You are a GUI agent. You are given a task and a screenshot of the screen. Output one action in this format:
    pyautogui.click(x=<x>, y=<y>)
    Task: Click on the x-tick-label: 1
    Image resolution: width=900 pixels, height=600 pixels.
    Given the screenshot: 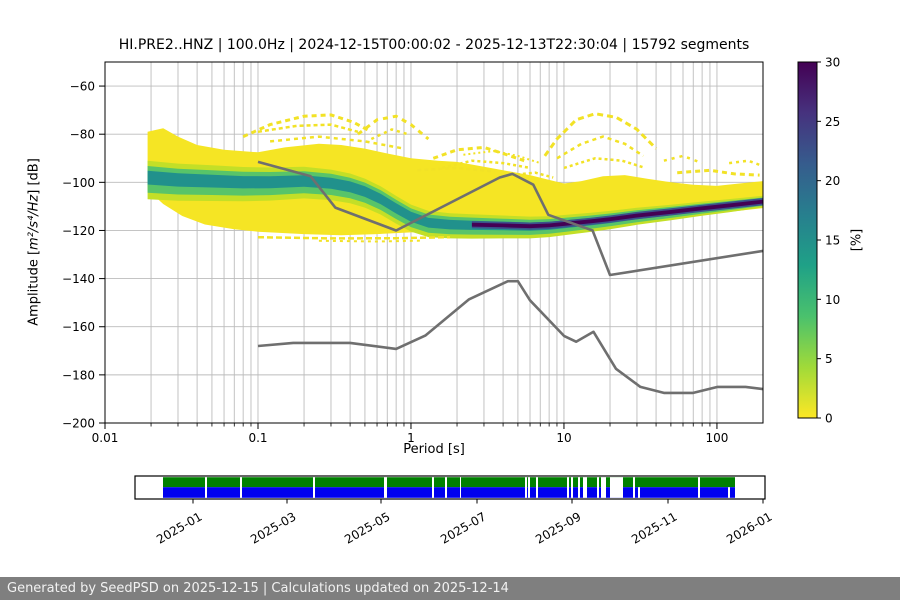 What is the action you would take?
    pyautogui.click(x=411, y=438)
    